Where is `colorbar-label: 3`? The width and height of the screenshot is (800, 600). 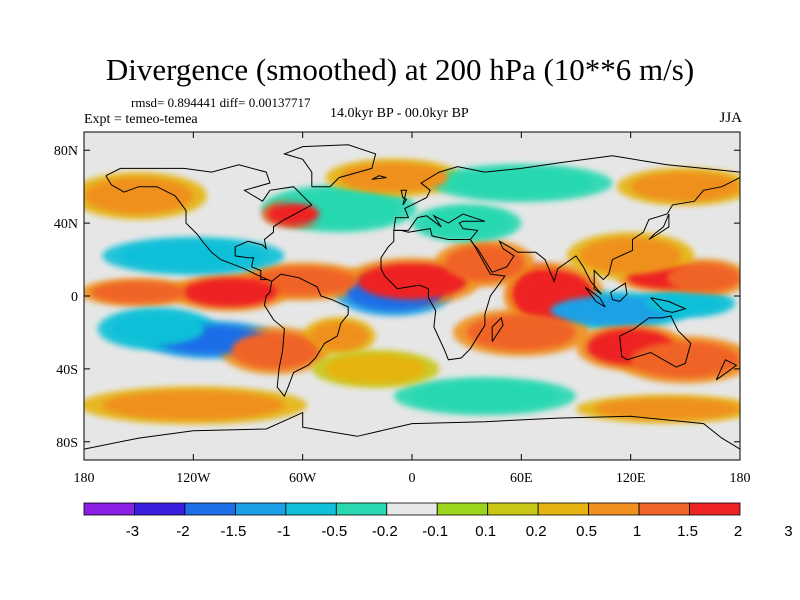
colorbar-label: 3 is located at coordinates (788, 531).